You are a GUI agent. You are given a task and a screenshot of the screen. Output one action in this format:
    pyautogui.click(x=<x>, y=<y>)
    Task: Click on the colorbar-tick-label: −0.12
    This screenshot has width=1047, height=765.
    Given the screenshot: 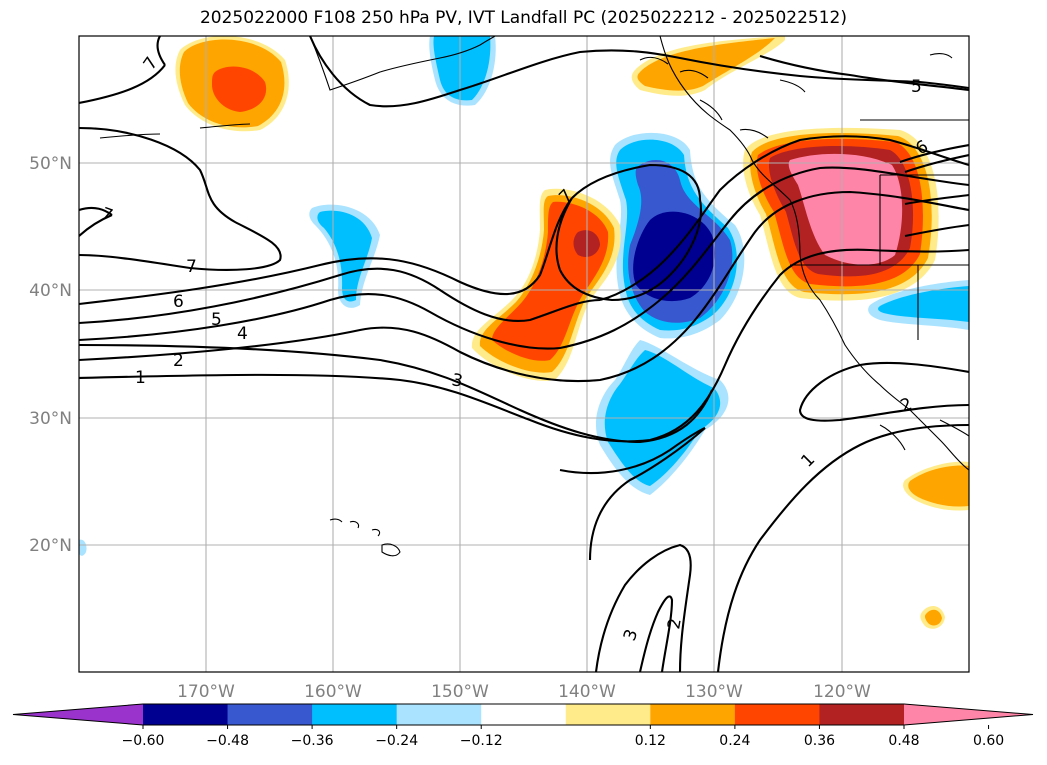 What is the action you would take?
    pyautogui.click(x=481, y=741)
    